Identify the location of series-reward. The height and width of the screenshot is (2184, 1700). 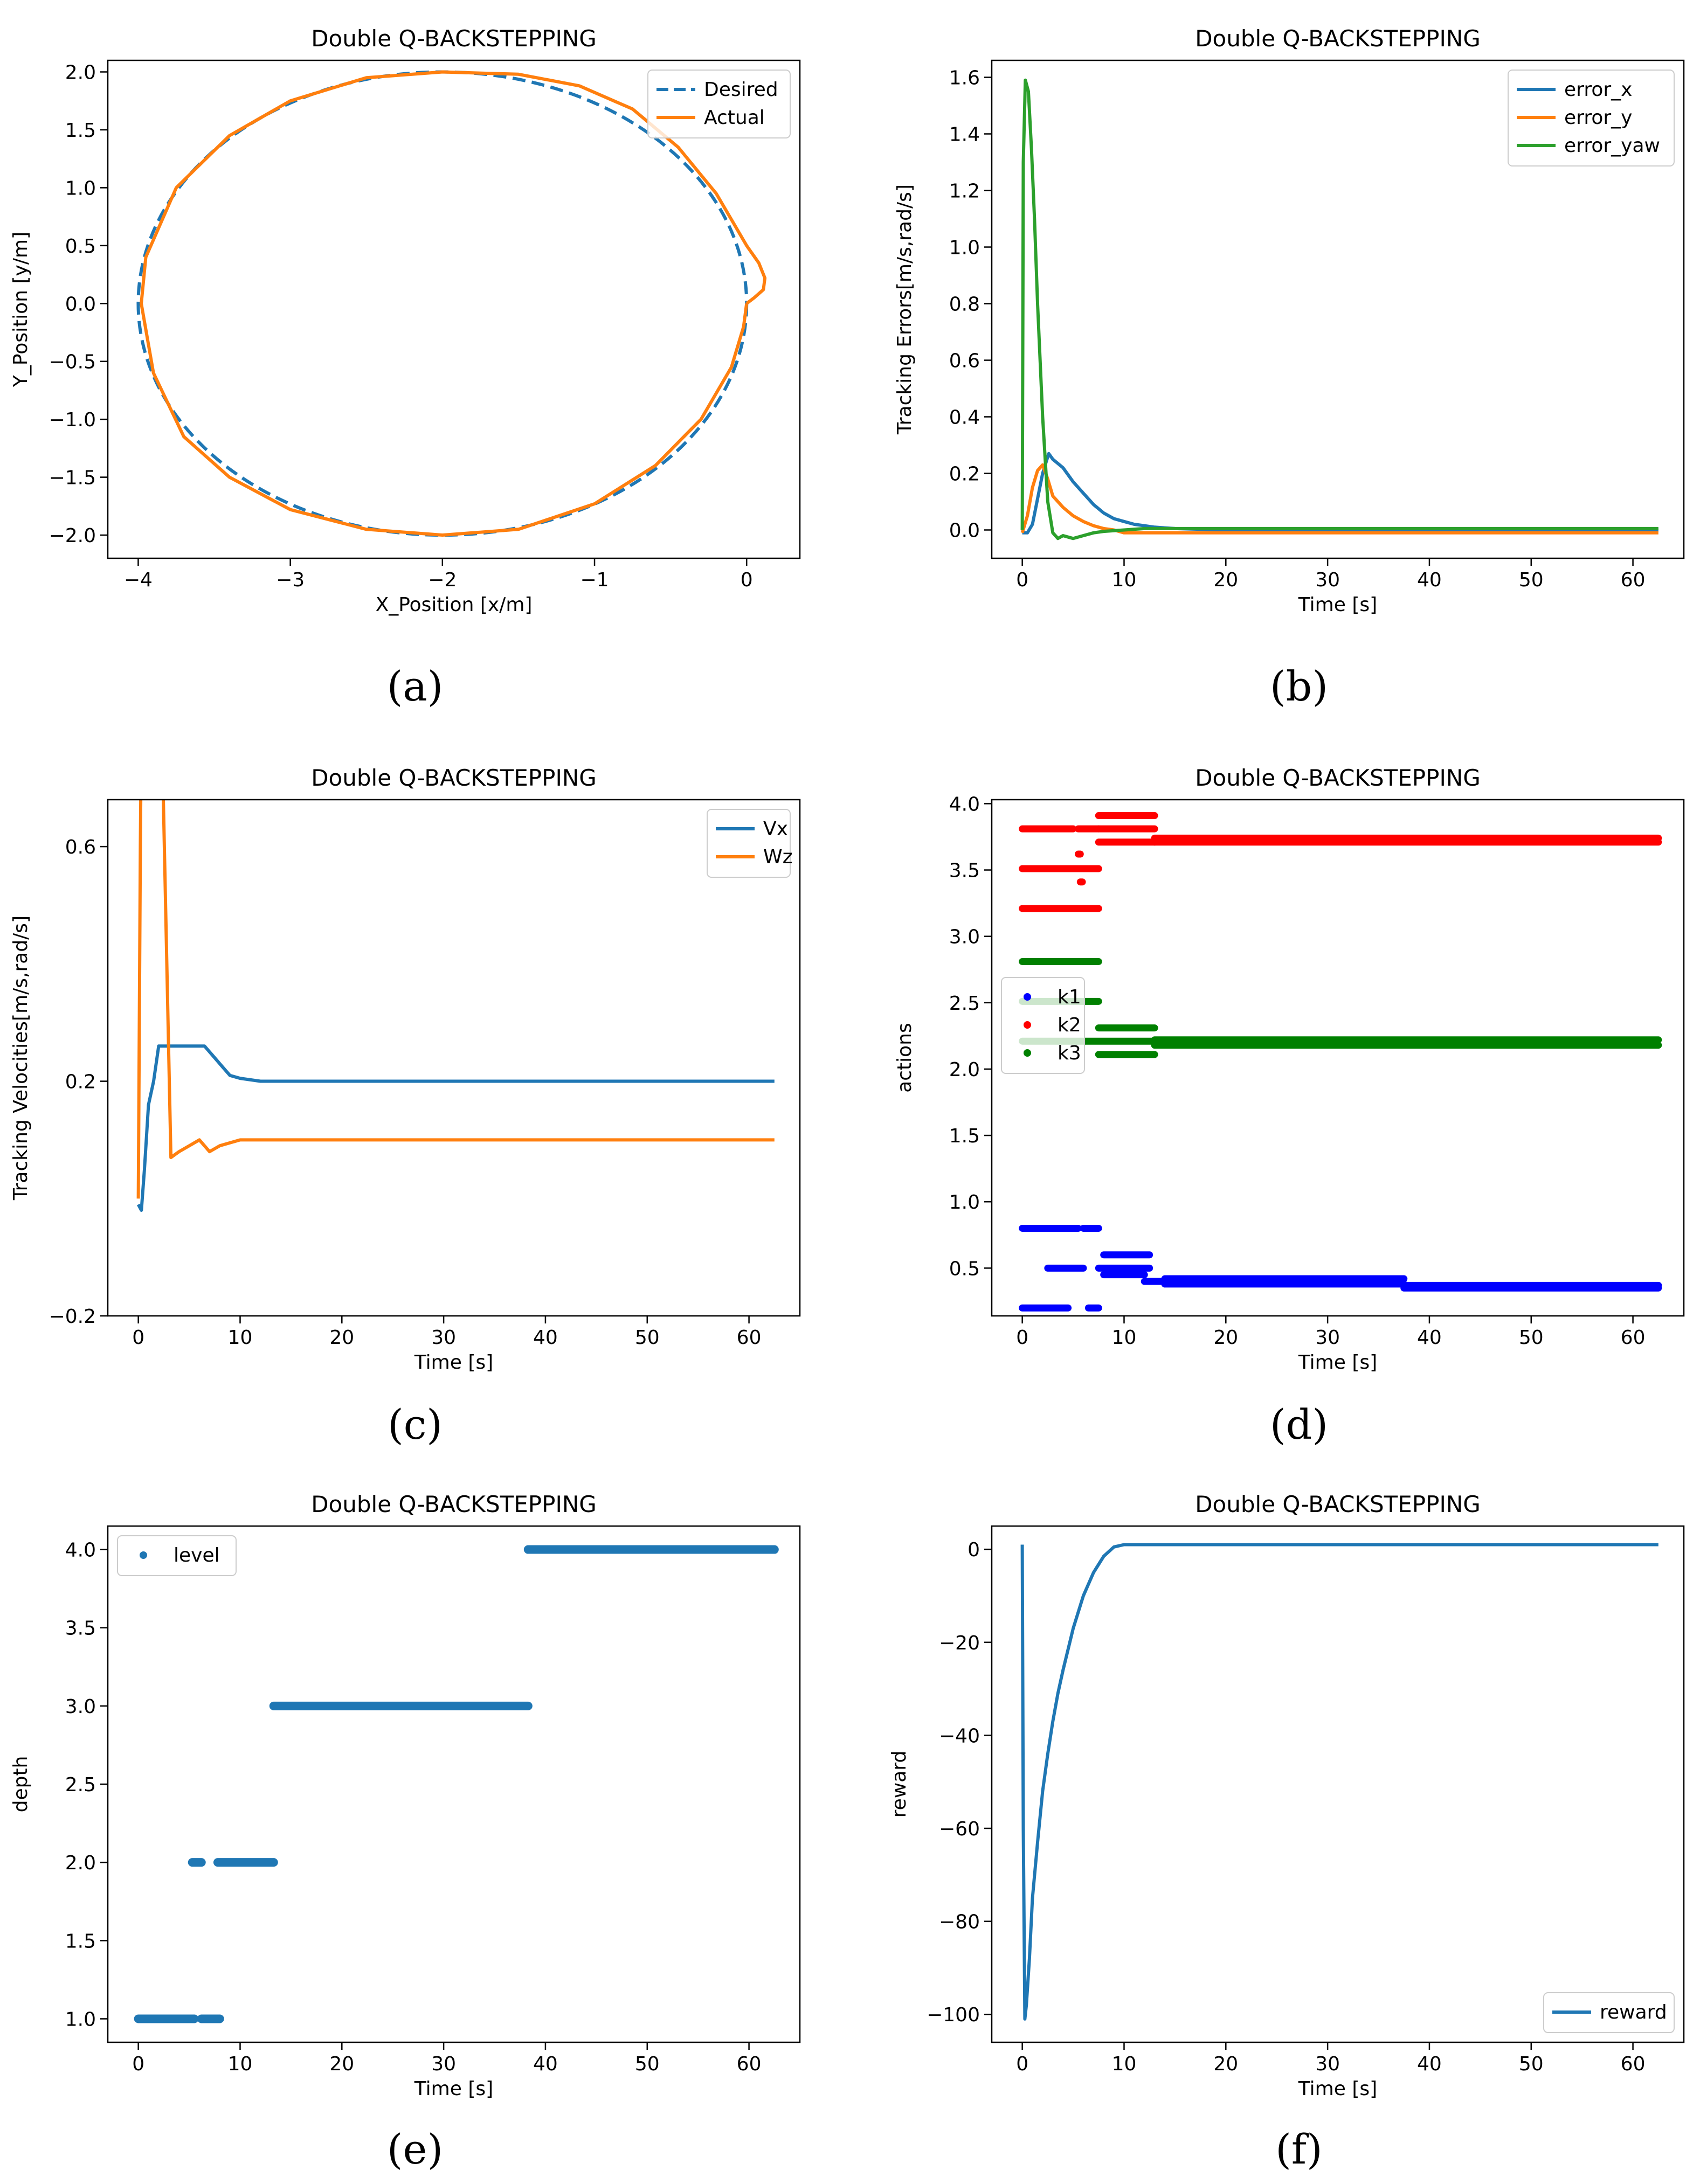
(1339, 1782).